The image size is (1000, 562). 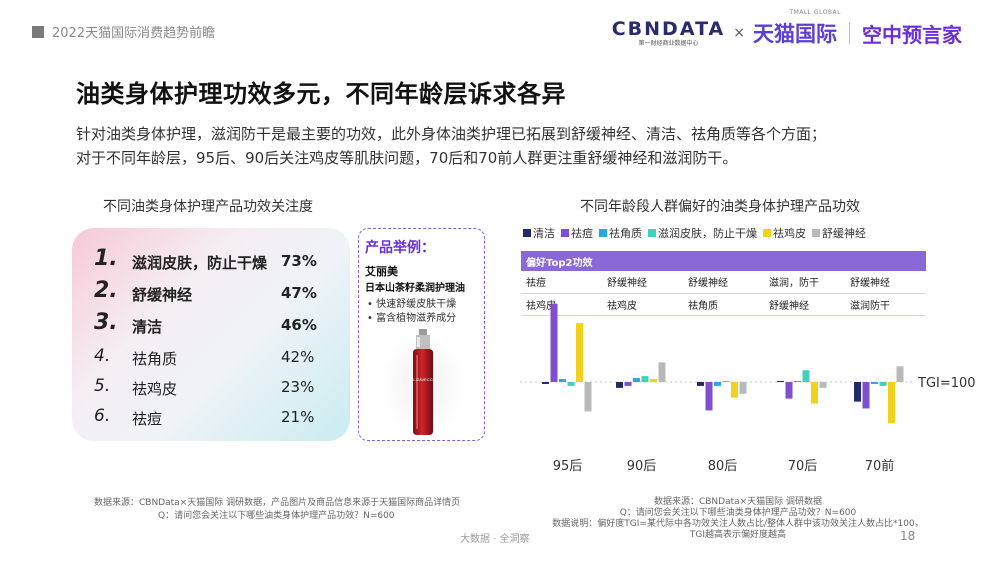 What do you see at coordinates (134, 33) in the screenshot?
I see `report-title: 2022天猫国际消费趋势前瞻` at bounding box center [134, 33].